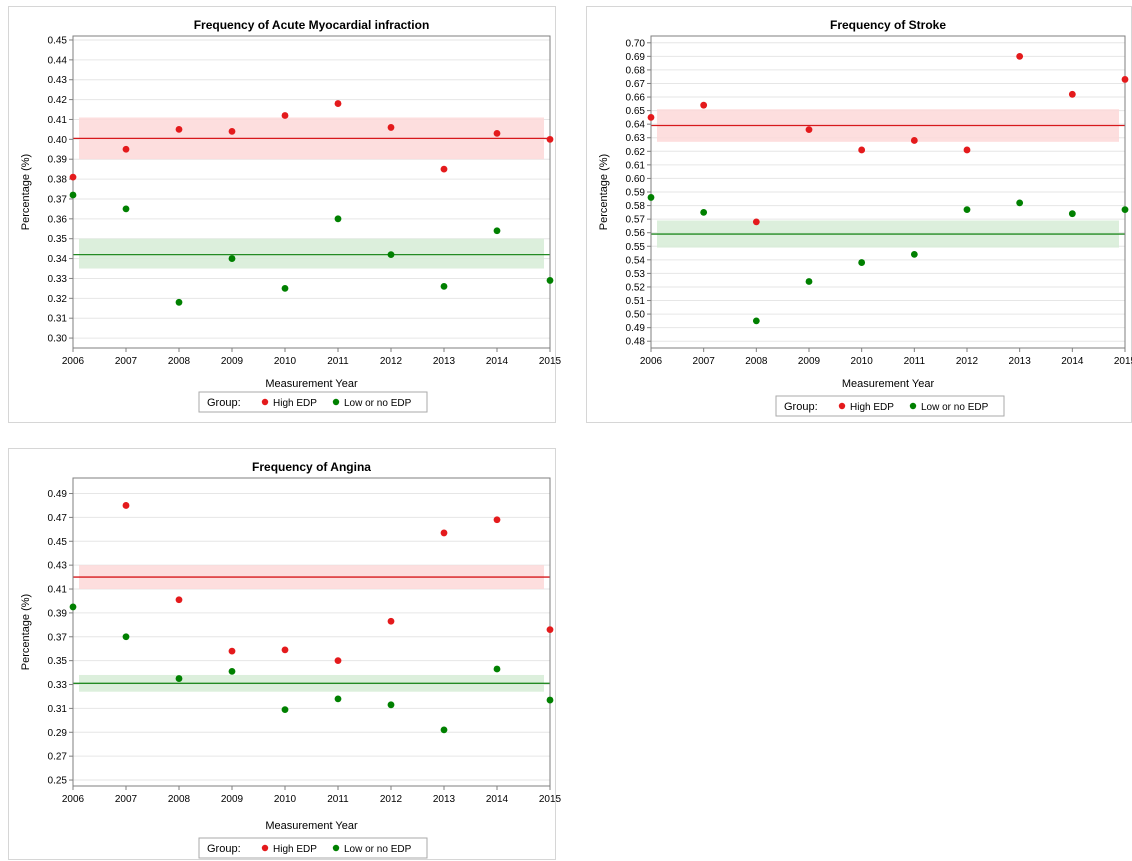 Image resolution: width=1132 pixels, height=861 pixels. Describe the element at coordinates (801, 407) in the screenshot. I see `legend-title: Group:` at that location.